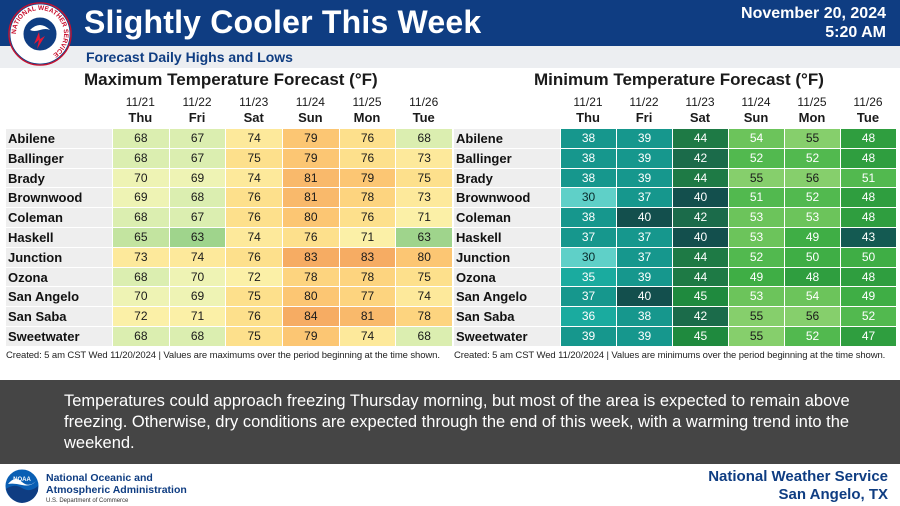 The height and width of the screenshot is (506, 900). I want to click on max-temp-temp-cell: 73, so click(424, 158).